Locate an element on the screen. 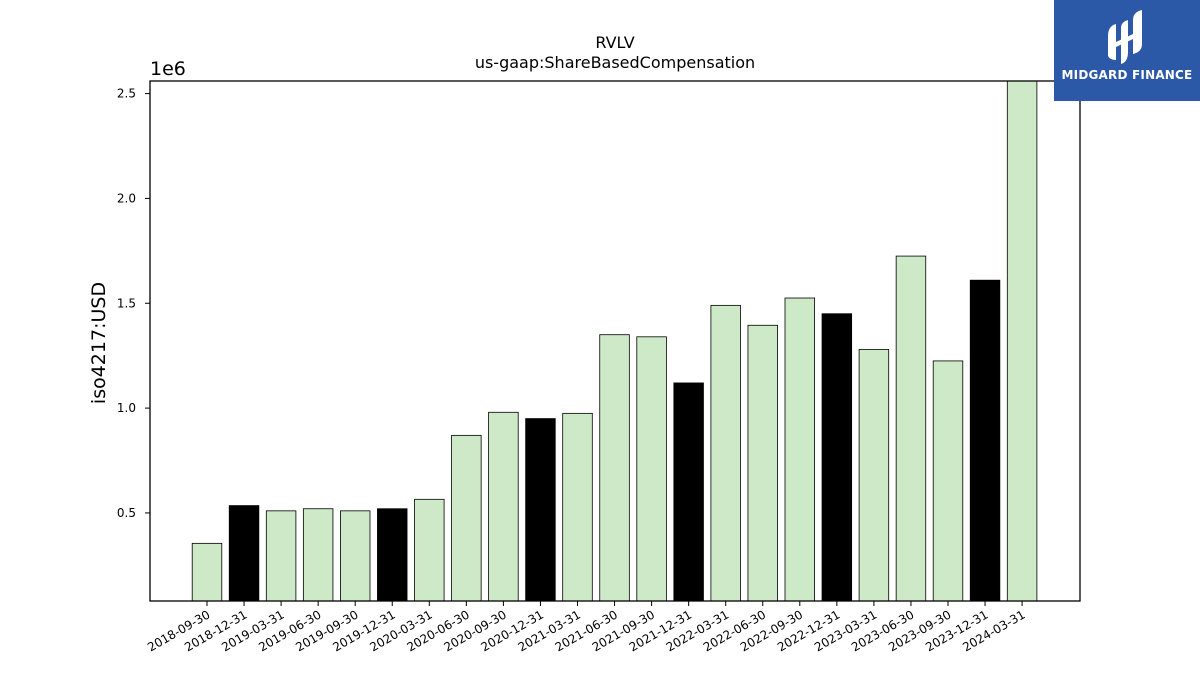 The image size is (1200, 675). y-tick-label: 1.0 is located at coordinates (126, 408).